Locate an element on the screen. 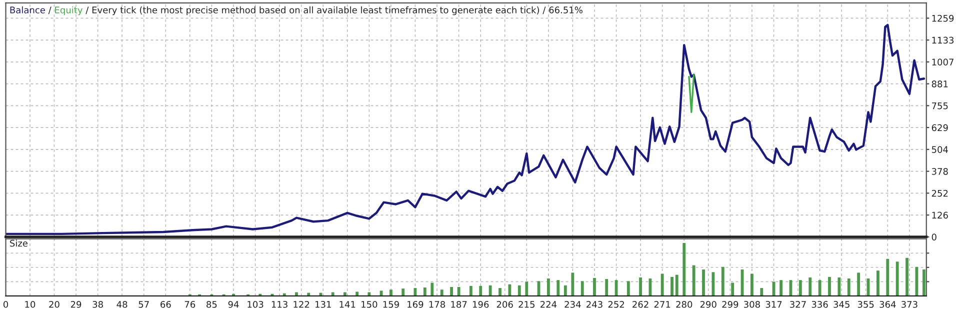  x-tick-label: 122 is located at coordinates (302, 304).